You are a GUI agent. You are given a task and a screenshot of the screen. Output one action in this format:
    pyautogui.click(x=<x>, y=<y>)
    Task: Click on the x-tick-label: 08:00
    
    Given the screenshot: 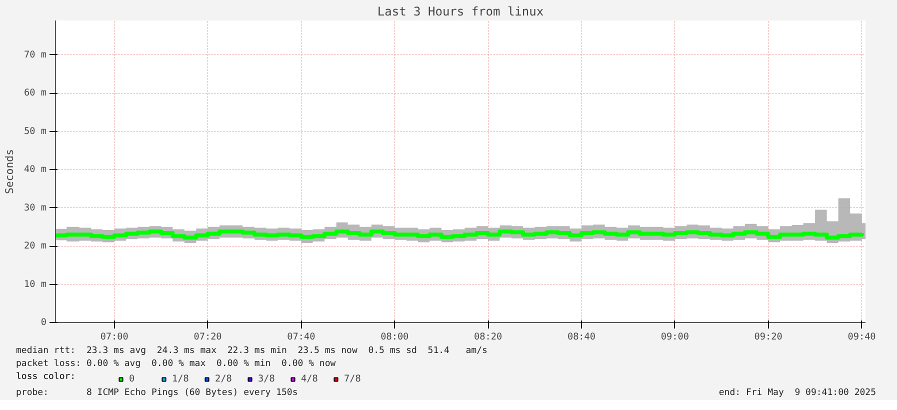 What is the action you would take?
    pyautogui.click(x=395, y=337)
    